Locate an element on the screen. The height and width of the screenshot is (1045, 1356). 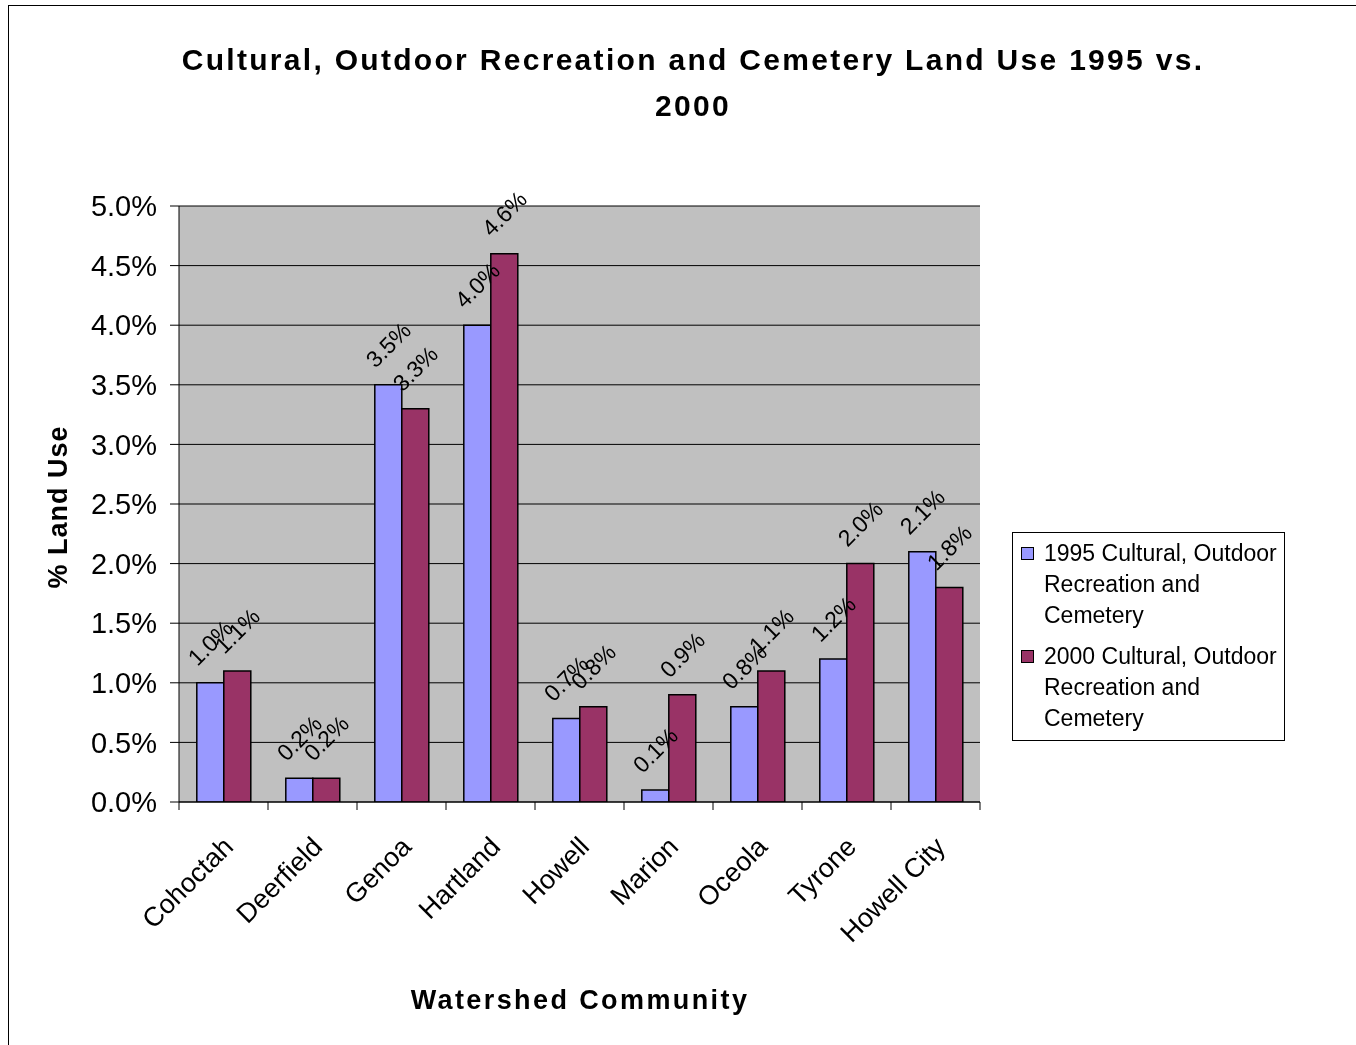
y-tick-label: 4.0% is located at coordinates (123, 325).